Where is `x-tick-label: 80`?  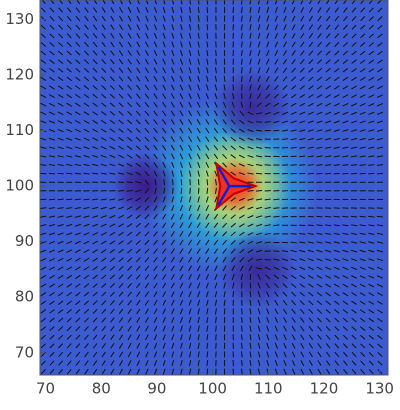
x-tick-label: 80 is located at coordinates (101, 389).